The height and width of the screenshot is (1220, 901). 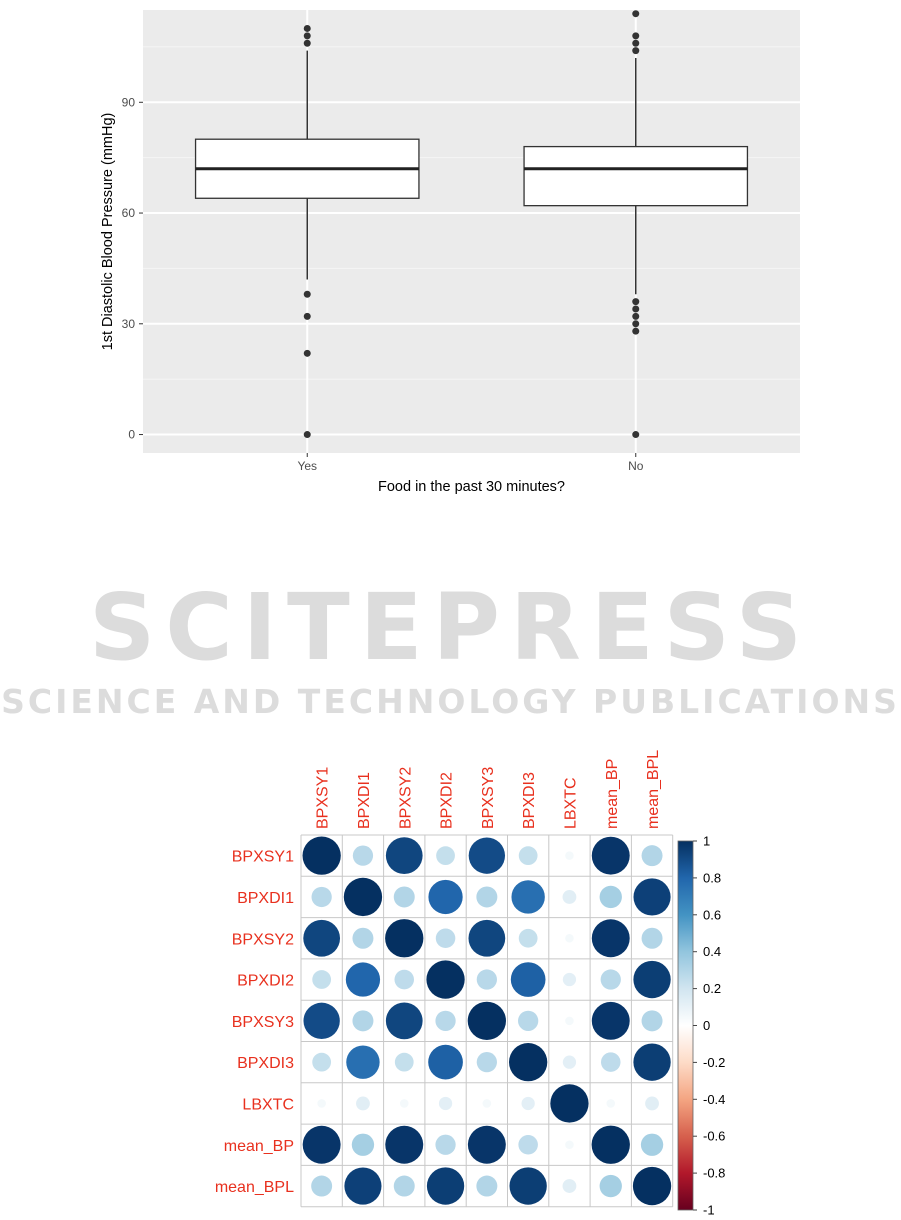 What do you see at coordinates (714, 1136) in the screenshot?
I see `legend-tick-label: -0.6` at bounding box center [714, 1136].